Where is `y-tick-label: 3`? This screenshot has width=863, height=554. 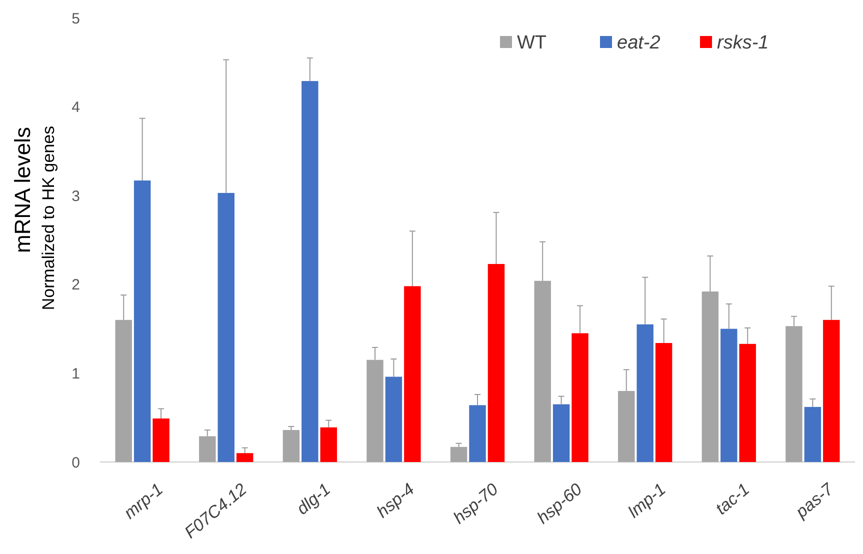
y-tick-label: 3 is located at coordinates (76, 196).